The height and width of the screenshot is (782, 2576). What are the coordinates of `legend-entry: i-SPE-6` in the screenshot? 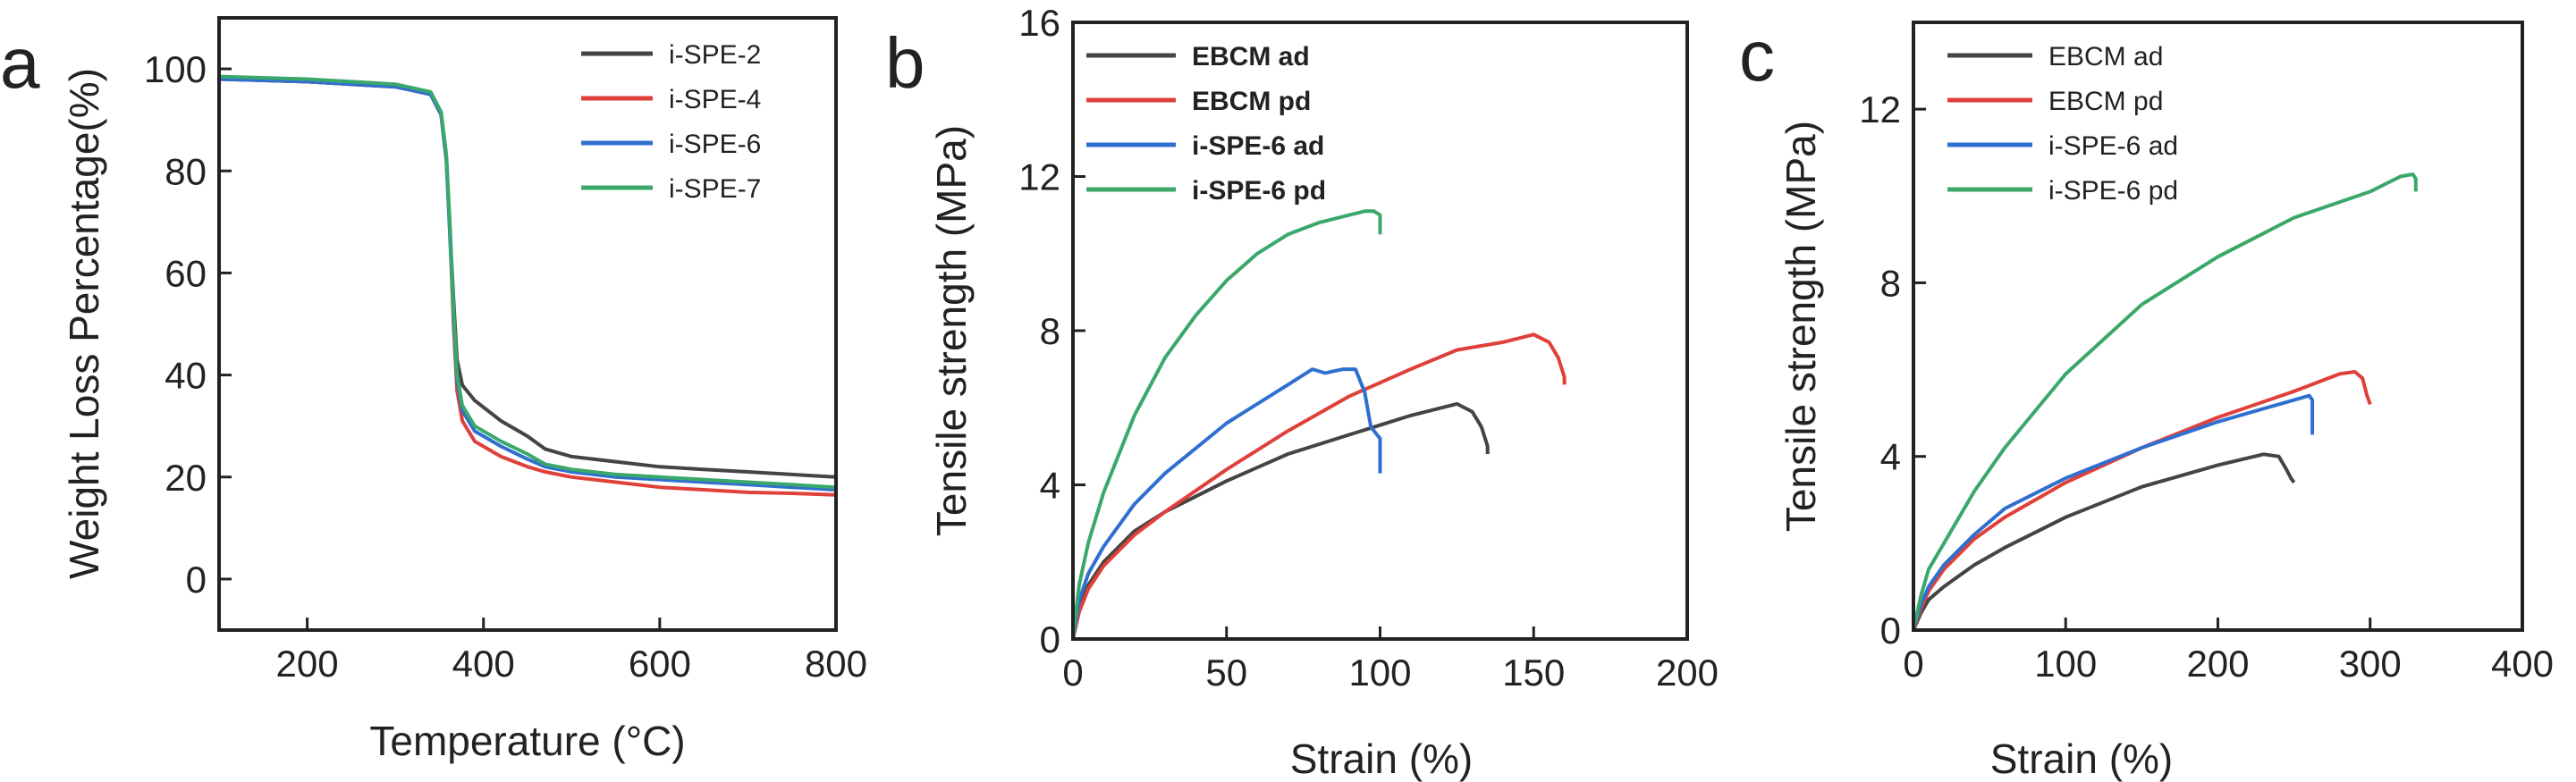 It's located at (715, 144).